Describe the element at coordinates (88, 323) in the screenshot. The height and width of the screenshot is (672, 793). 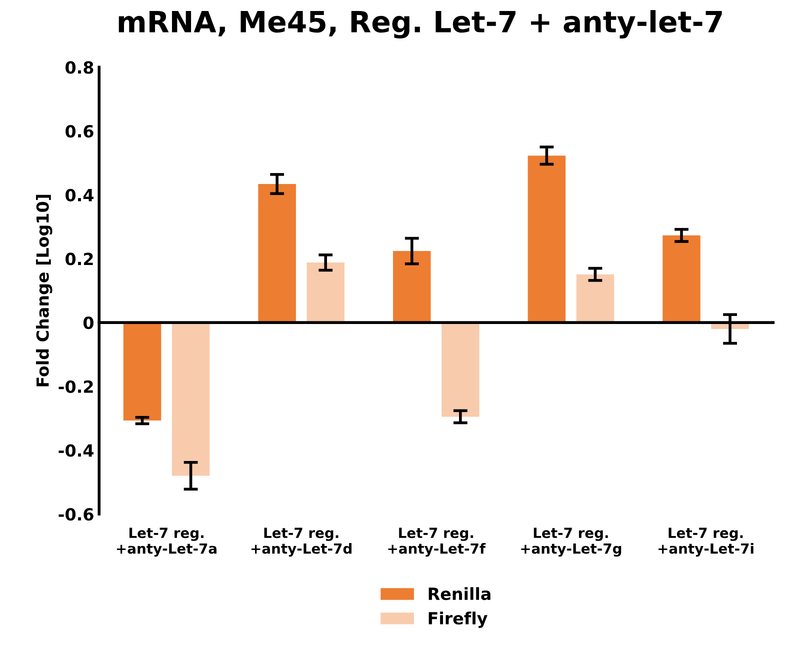
I see `y-tick-label: 0` at that location.